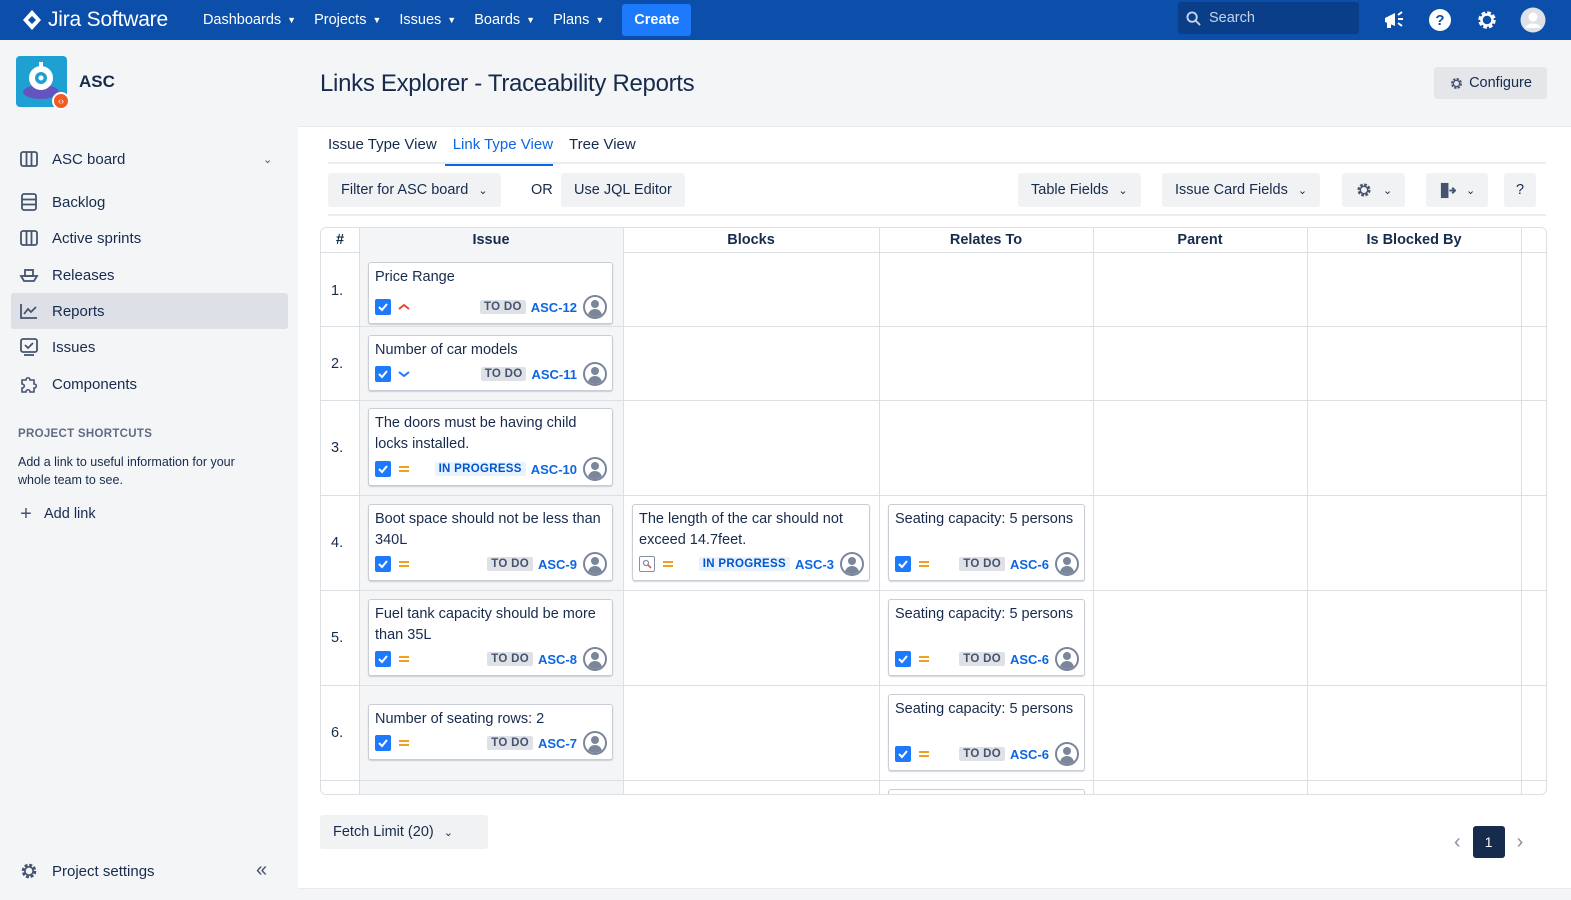 The height and width of the screenshot is (900, 1571). What do you see at coordinates (1533, 20) in the screenshot?
I see `user-avatar-icon` at bounding box center [1533, 20].